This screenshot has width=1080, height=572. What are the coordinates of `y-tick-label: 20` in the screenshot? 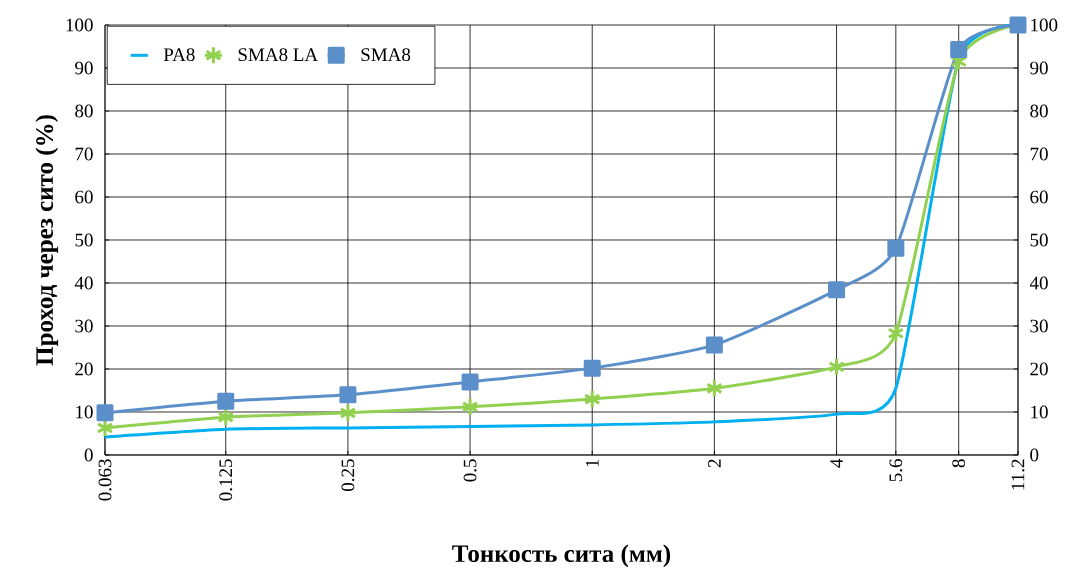 It's located at (84, 369).